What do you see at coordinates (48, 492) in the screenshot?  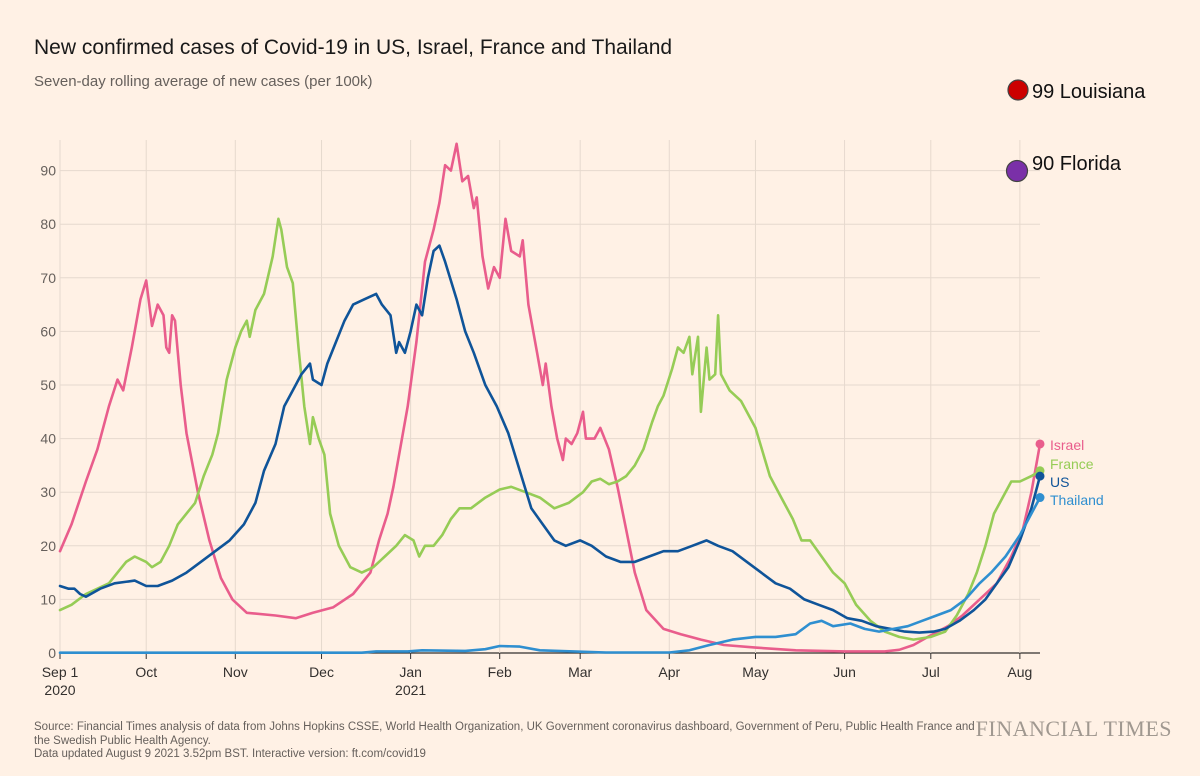 I see `y-tick-label: 30` at bounding box center [48, 492].